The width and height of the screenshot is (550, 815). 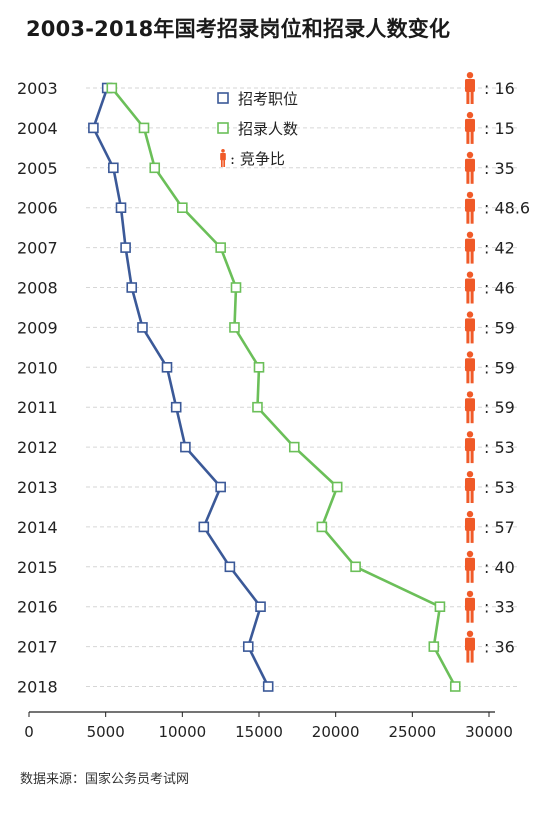 What do you see at coordinates (37, 208) in the screenshot?
I see `category-label: 2006` at bounding box center [37, 208].